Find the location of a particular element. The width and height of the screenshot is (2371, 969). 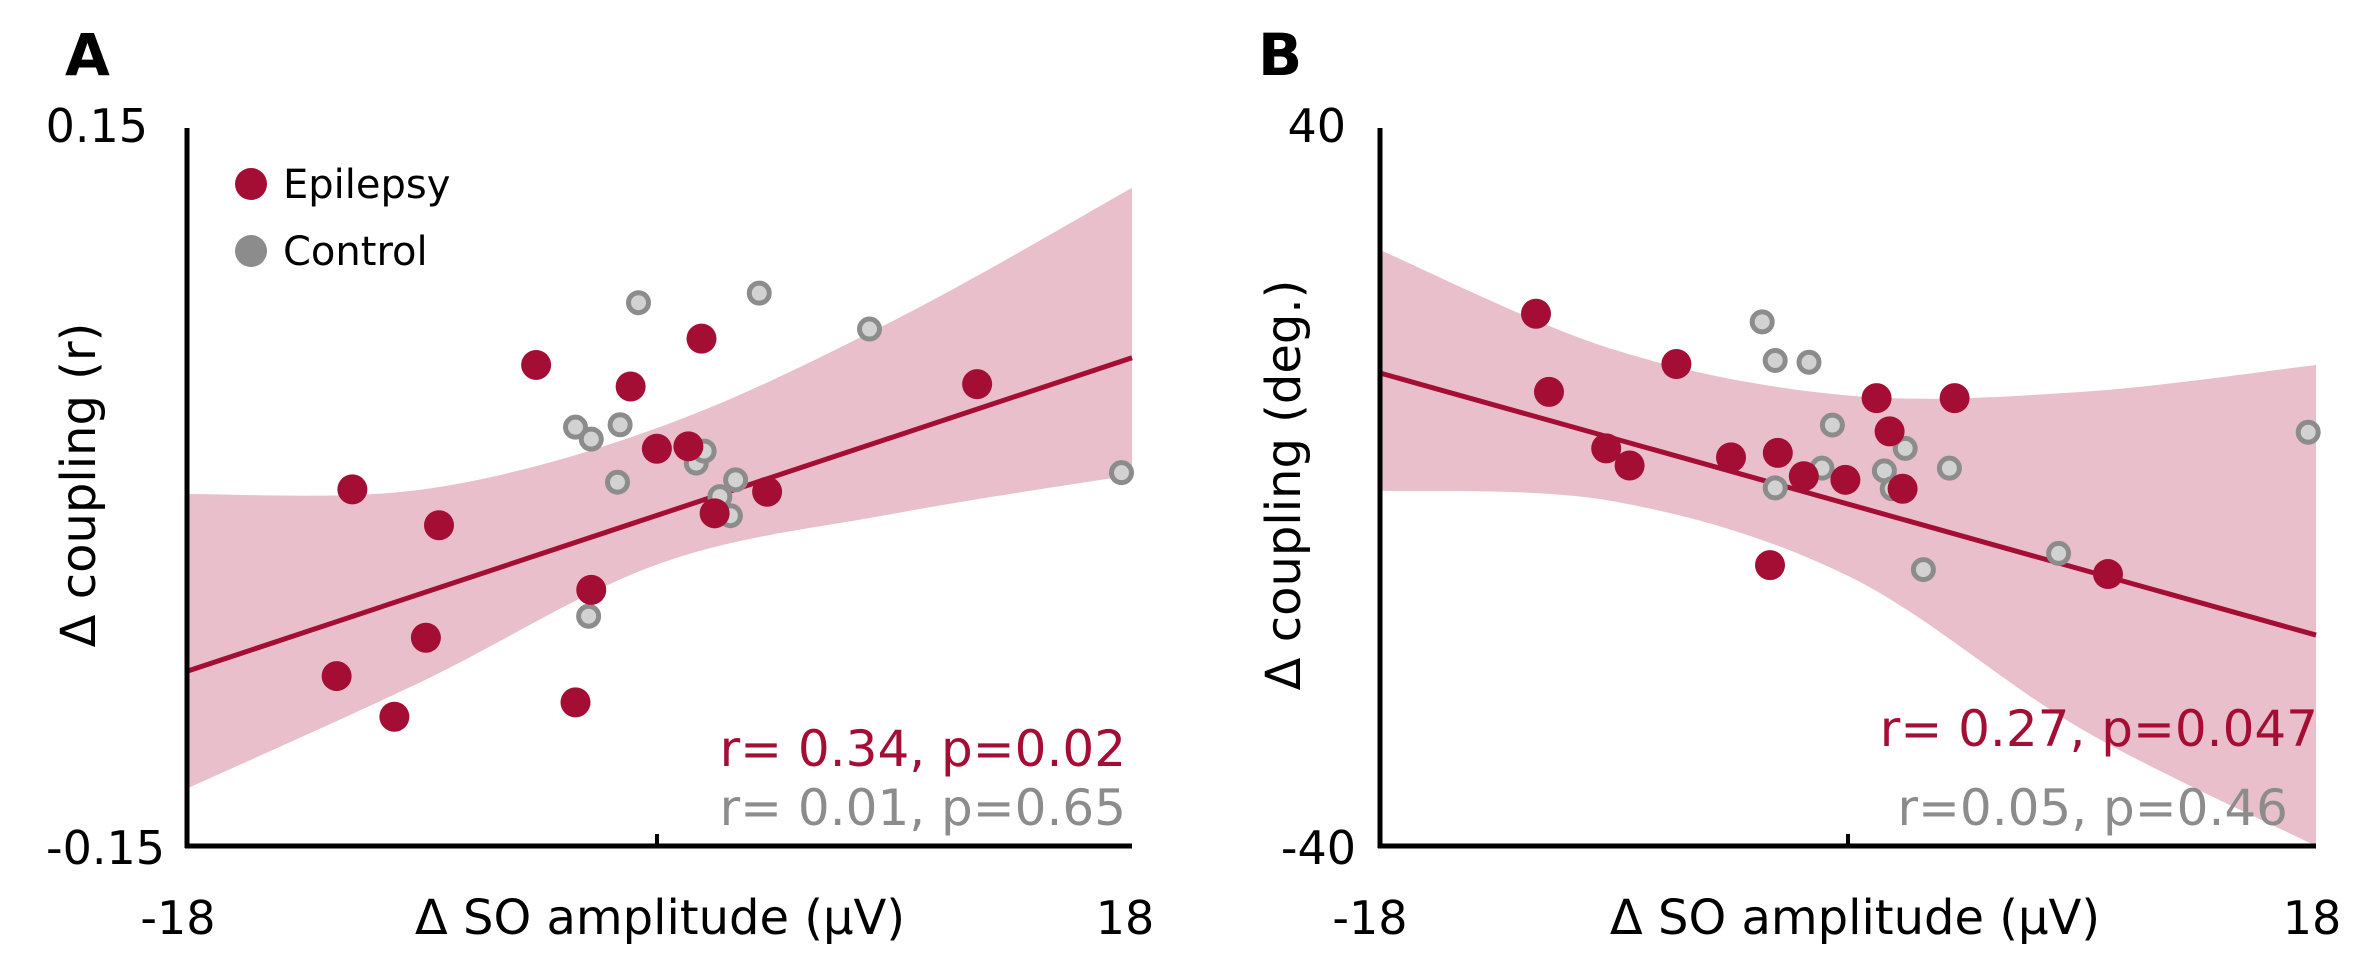

y-tick-label-bottom: -0.15 is located at coordinates (105, 848).